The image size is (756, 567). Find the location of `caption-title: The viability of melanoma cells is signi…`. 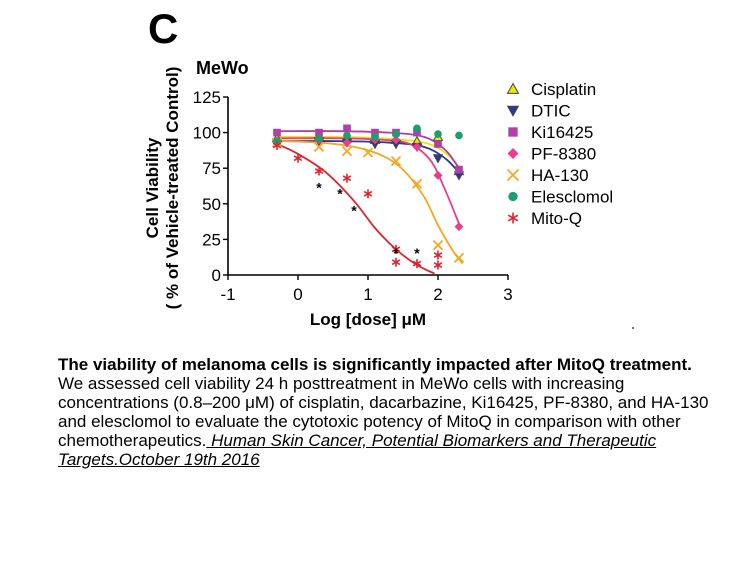

caption-title: The viability of melanoma cells is signi… is located at coordinates (375, 364).